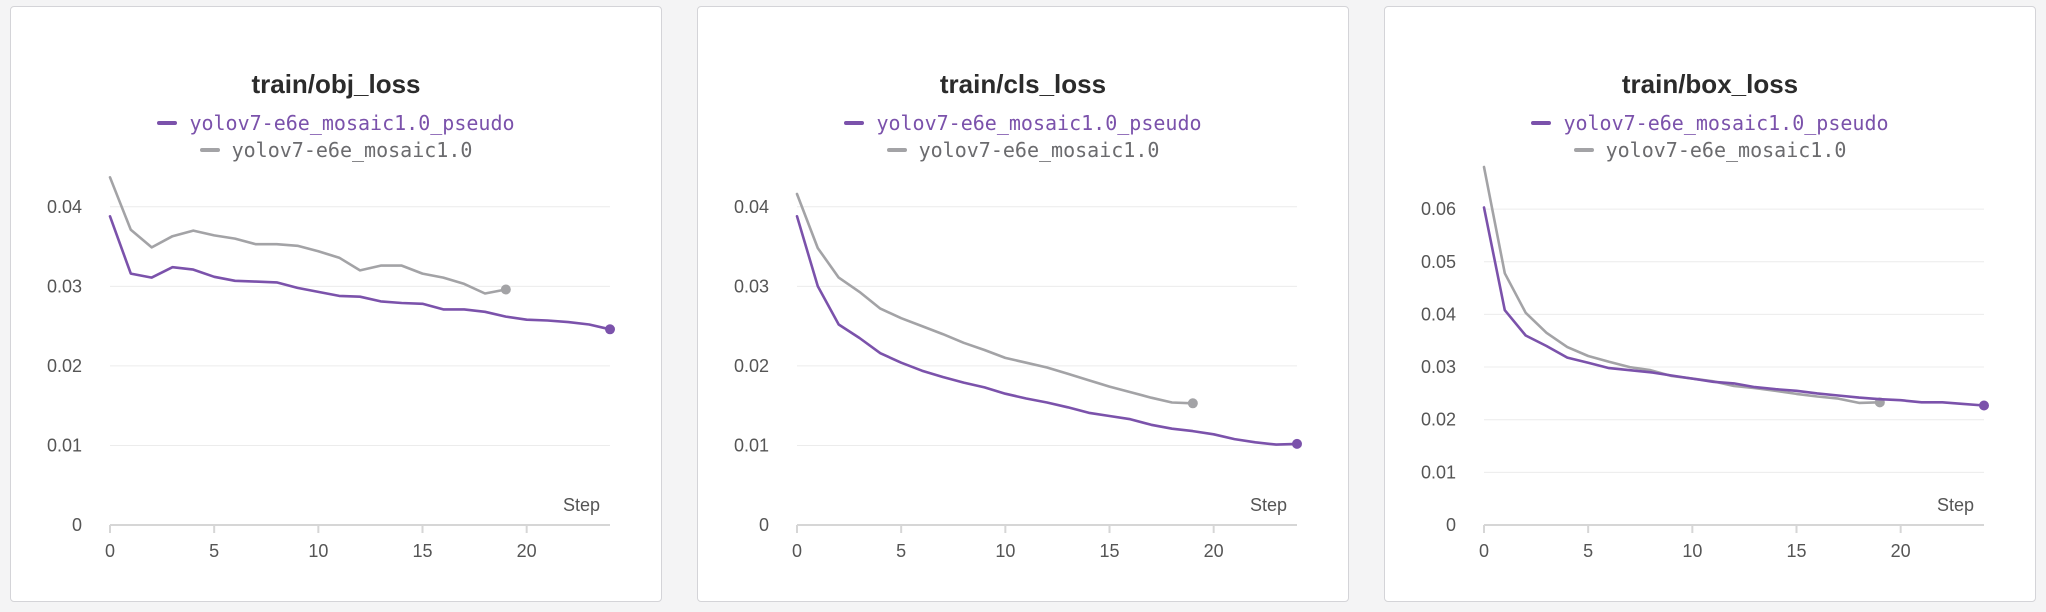 Image resolution: width=2046 pixels, height=612 pixels. I want to click on chart-title: train/box_loss, so click(1710, 84).